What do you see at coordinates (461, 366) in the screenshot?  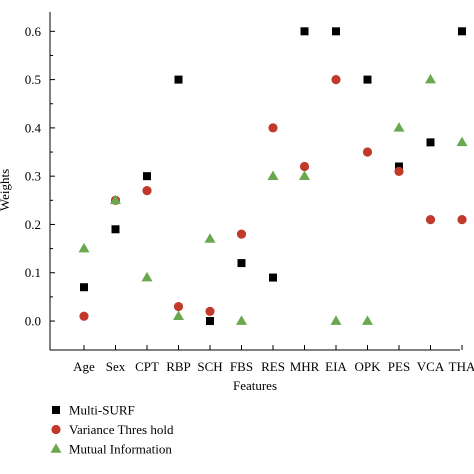 I see `x-tick-label: THA` at bounding box center [461, 366].